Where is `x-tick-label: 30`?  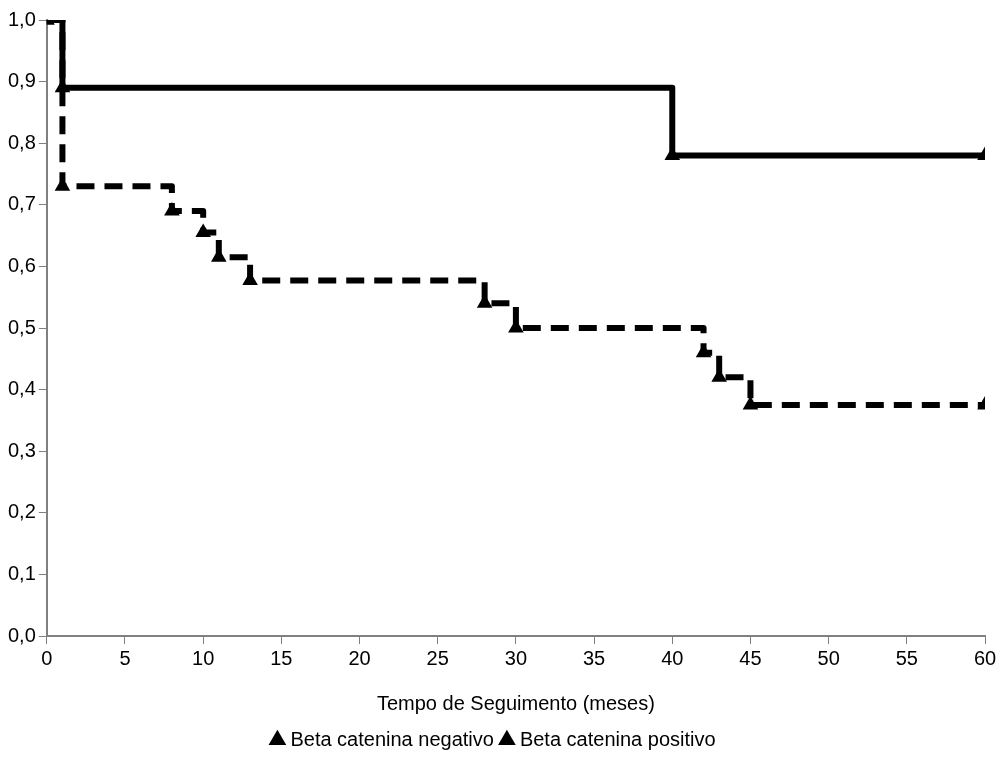
x-tick-label: 30 is located at coordinates (516, 657).